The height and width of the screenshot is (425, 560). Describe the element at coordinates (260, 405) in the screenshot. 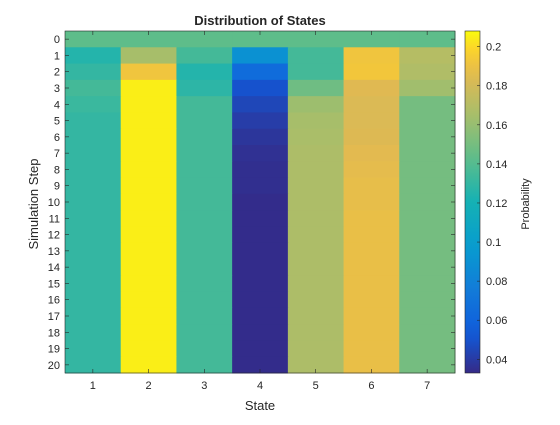

I see `x-axis-label: State` at that location.